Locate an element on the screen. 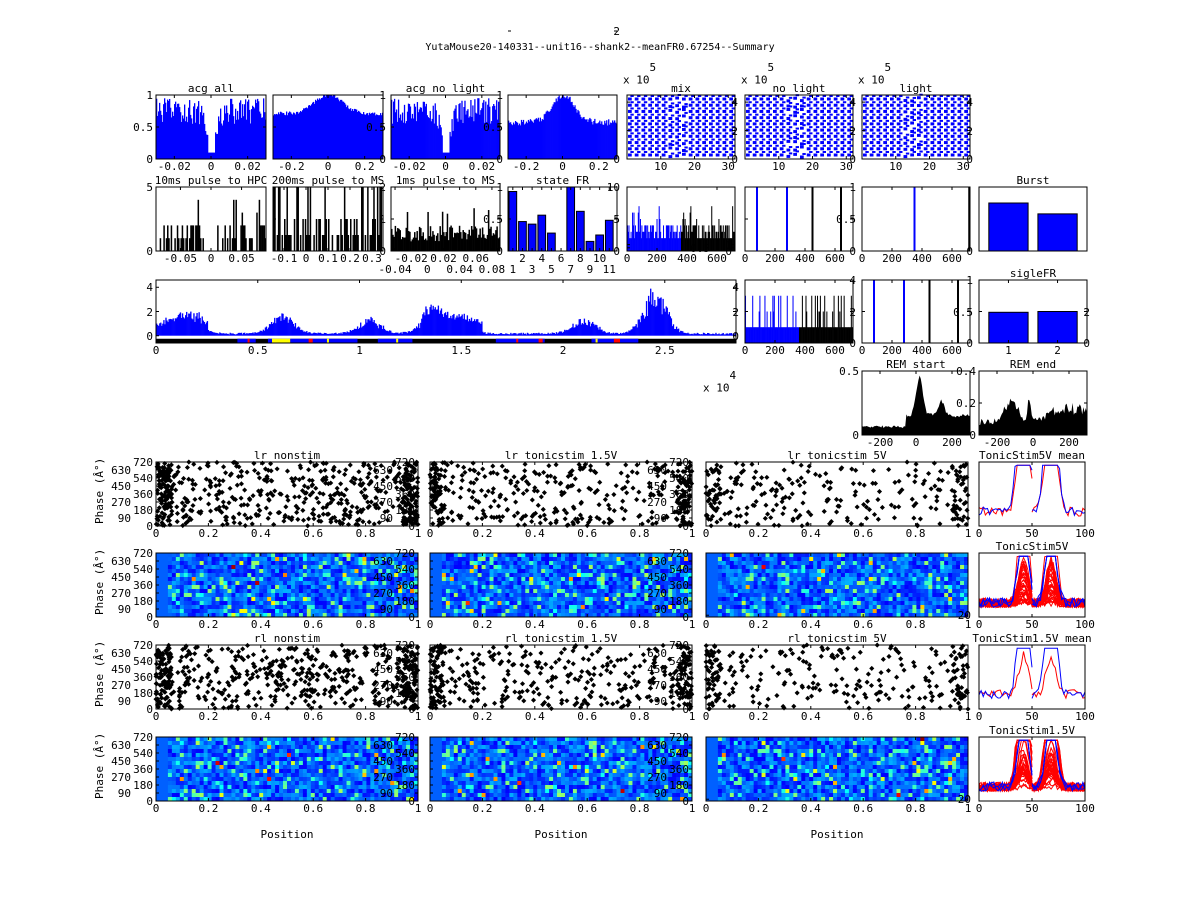  x-tick-label: 0.6 is located at coordinates (313, 533).